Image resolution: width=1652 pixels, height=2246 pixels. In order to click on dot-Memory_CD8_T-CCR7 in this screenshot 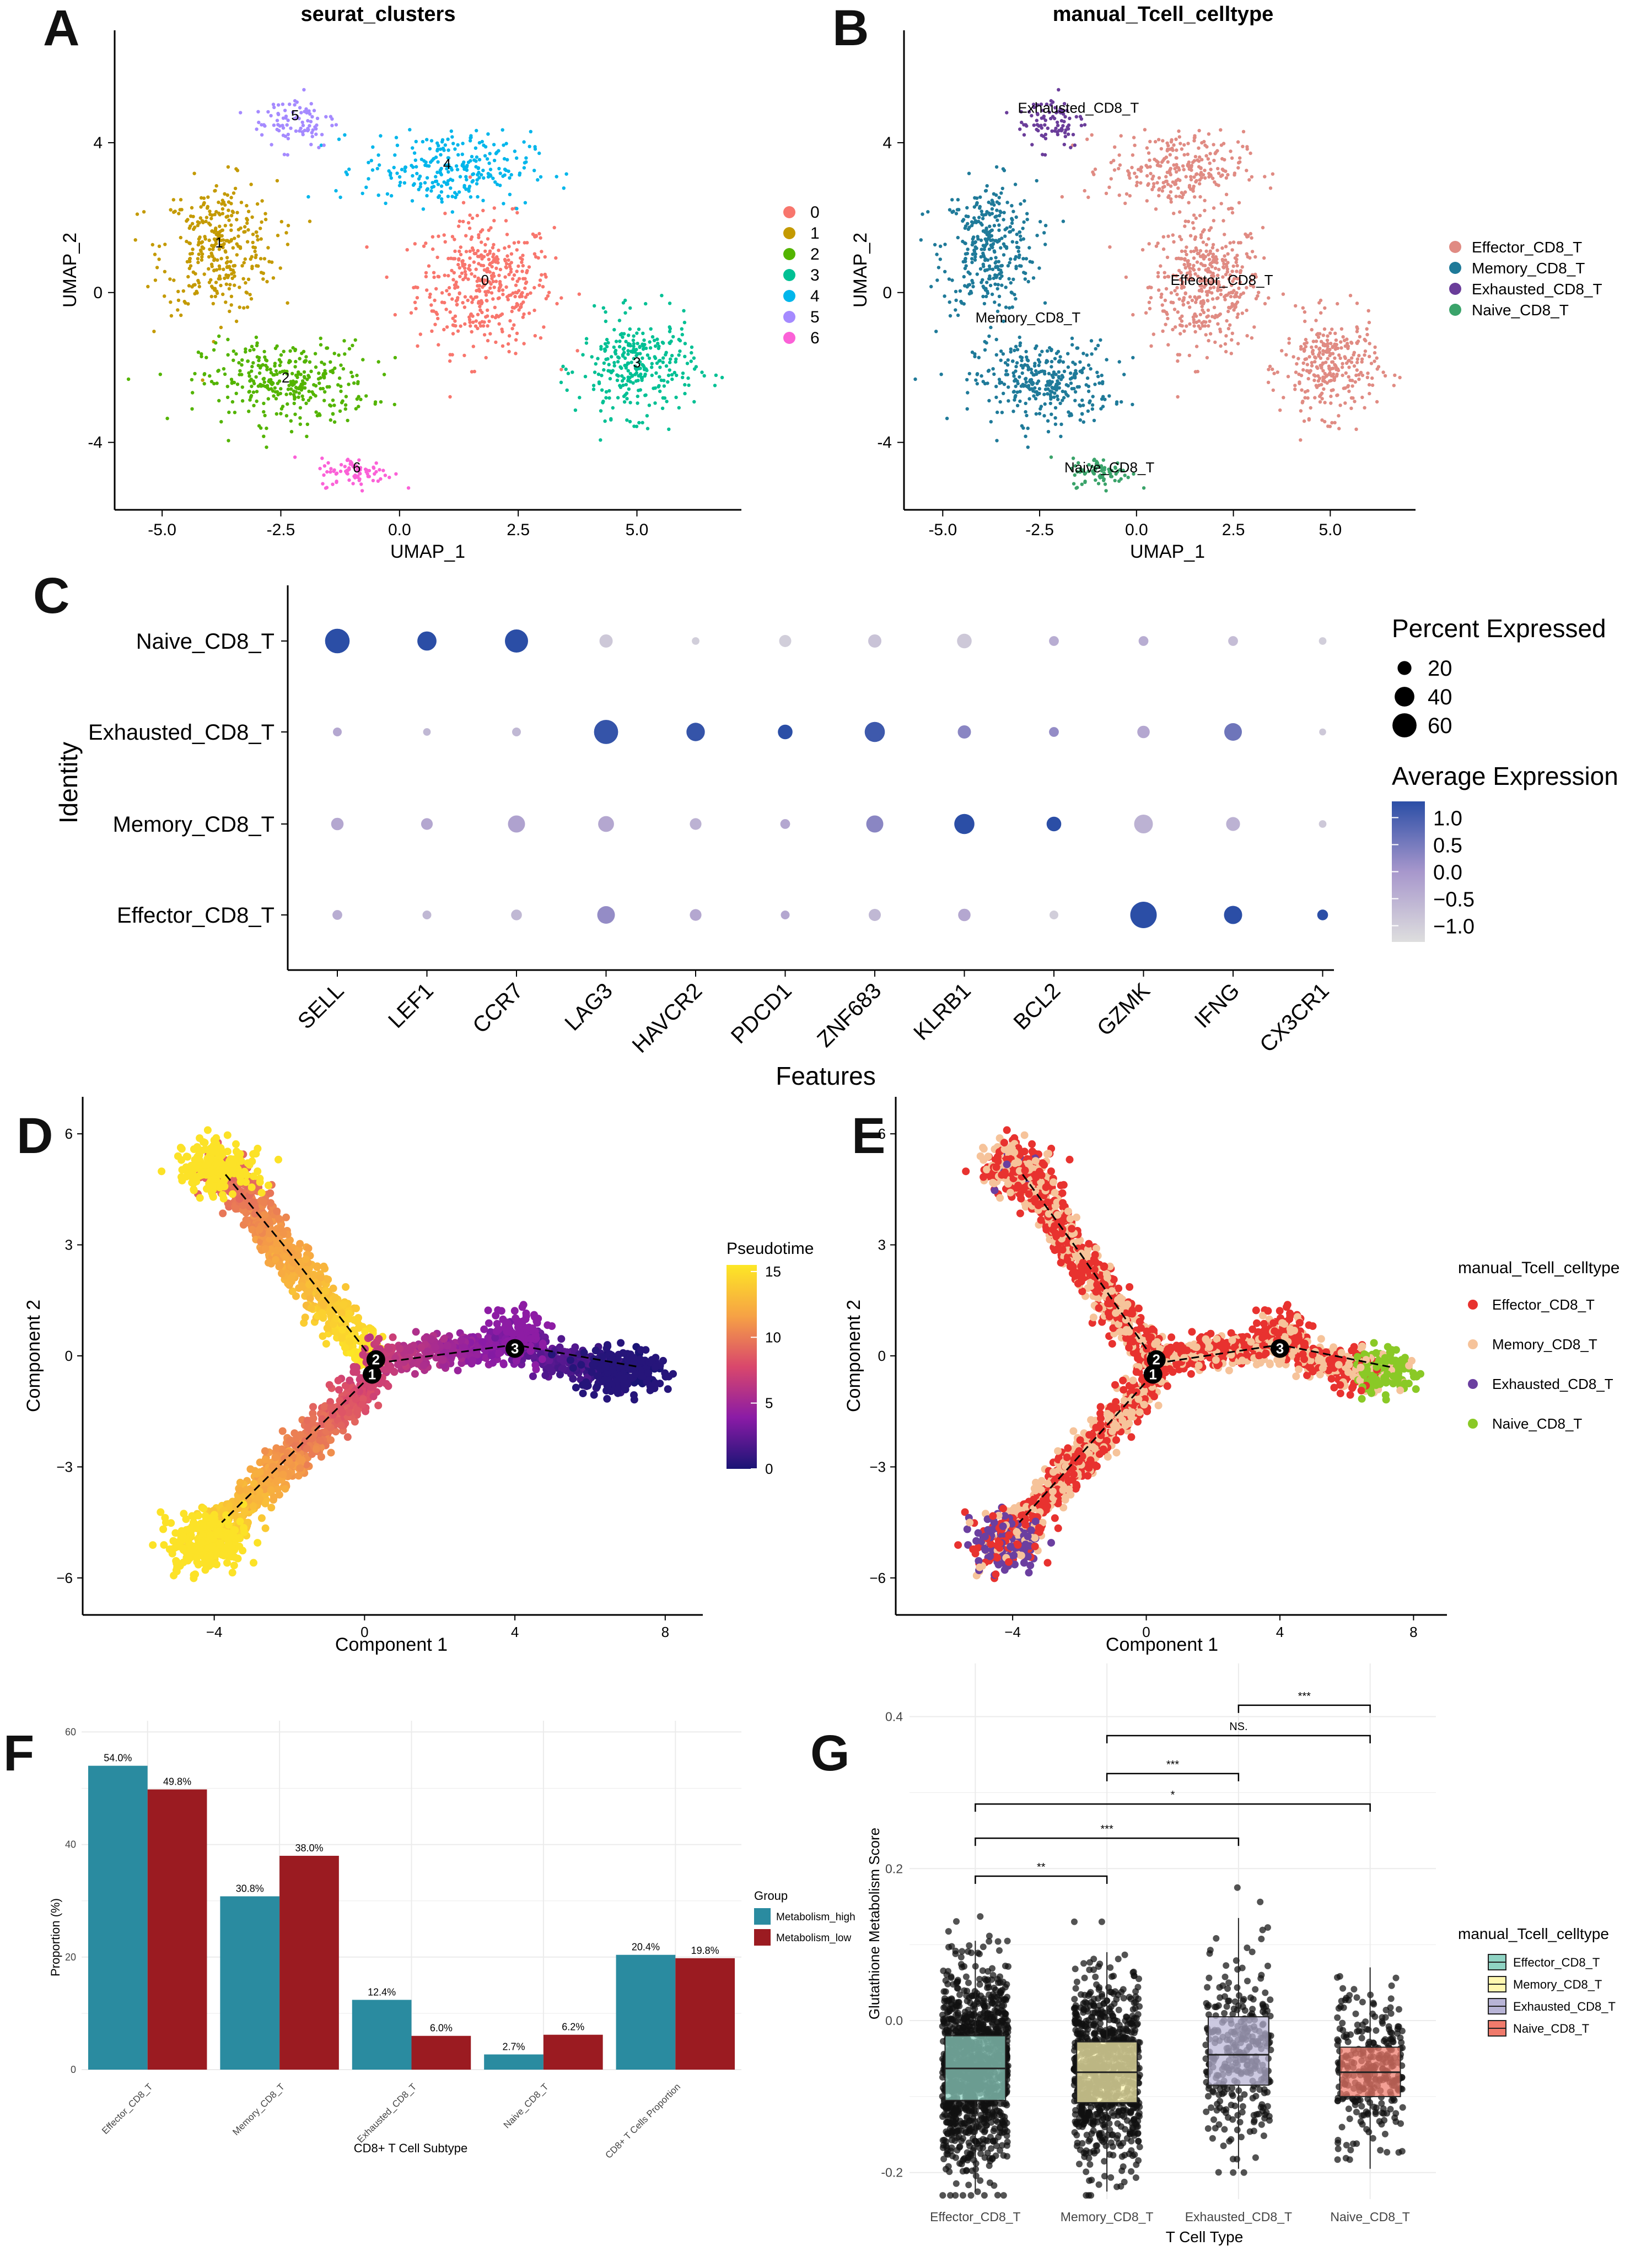, I will do `click(516, 824)`.